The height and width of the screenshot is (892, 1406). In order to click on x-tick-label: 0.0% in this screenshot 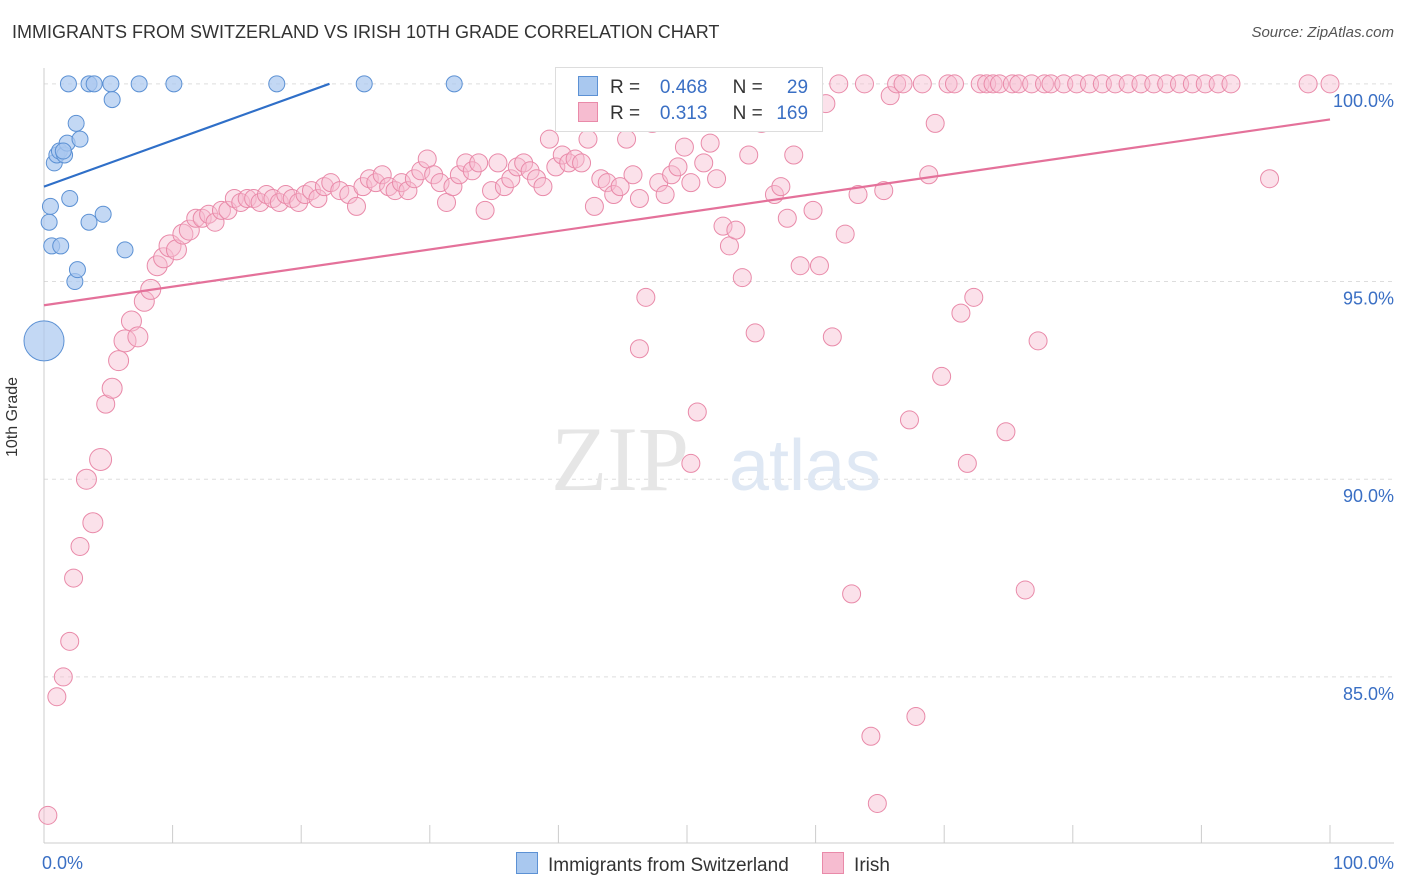, I will do `click(62, 863)`.